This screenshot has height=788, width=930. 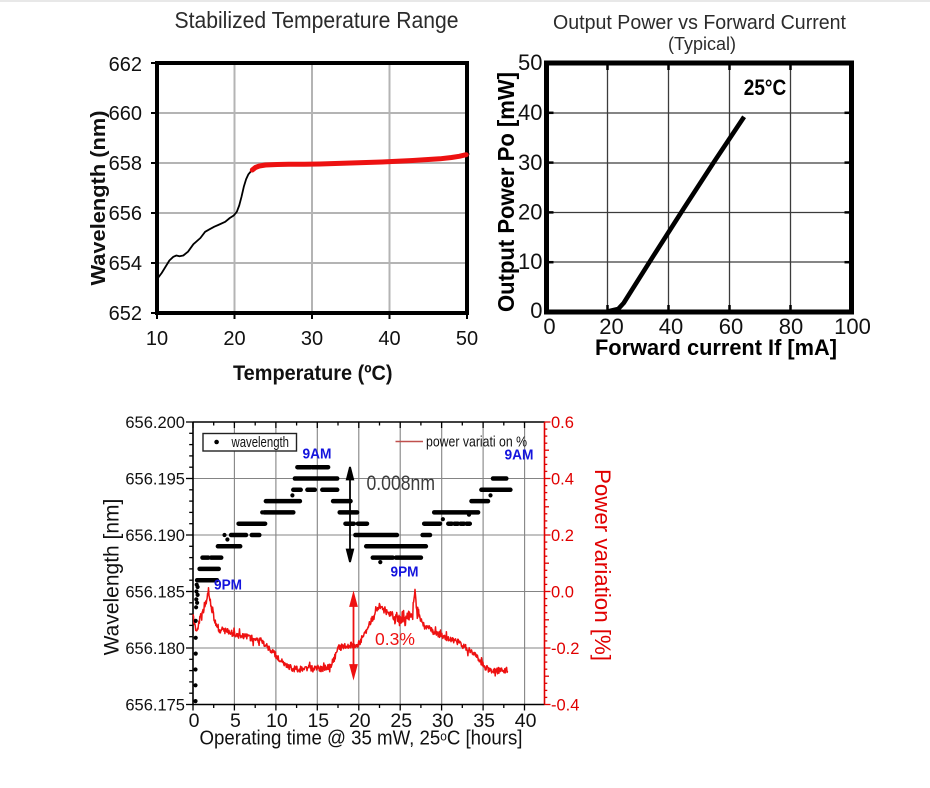 I want to click on svg-text: Stabilized Temperature Range, so click(x=317, y=20).